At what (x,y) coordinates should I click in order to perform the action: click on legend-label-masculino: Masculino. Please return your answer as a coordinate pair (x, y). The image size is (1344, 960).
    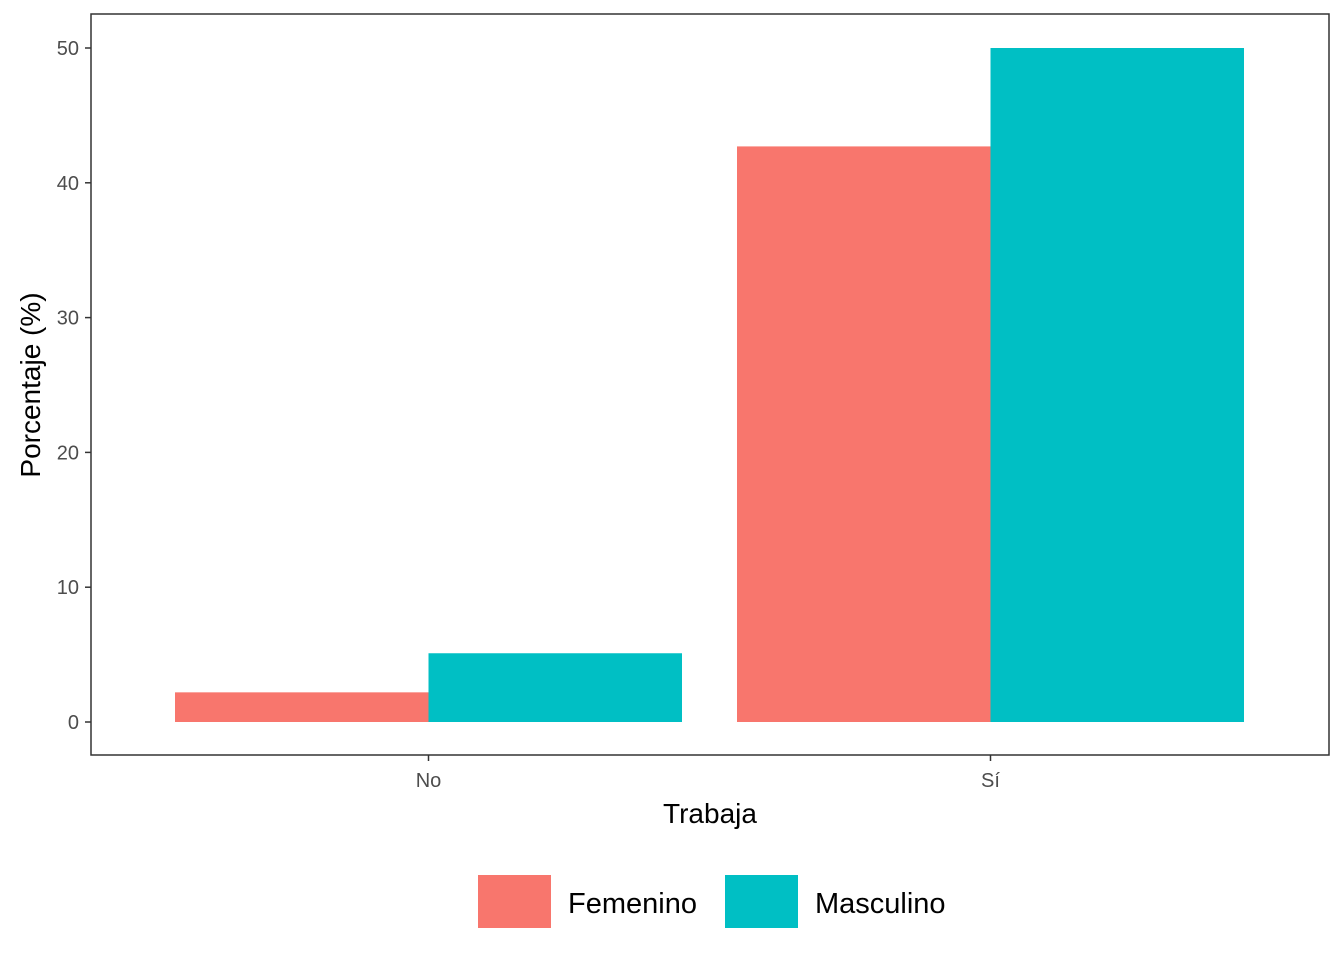
    Looking at the image, I should click on (880, 904).